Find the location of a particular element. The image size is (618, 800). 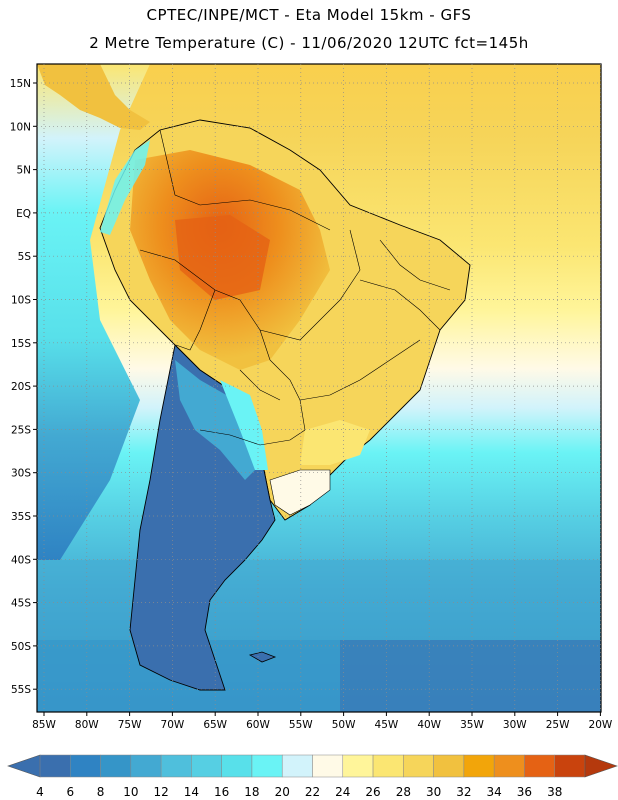

lon-tick-label: 50W is located at coordinates (344, 725).